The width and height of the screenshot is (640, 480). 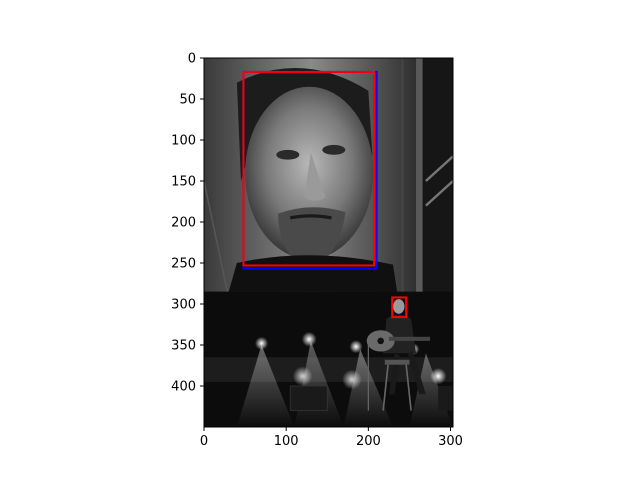 What do you see at coordinates (183, 346) in the screenshot?
I see `y-tick-label: 350` at bounding box center [183, 346].